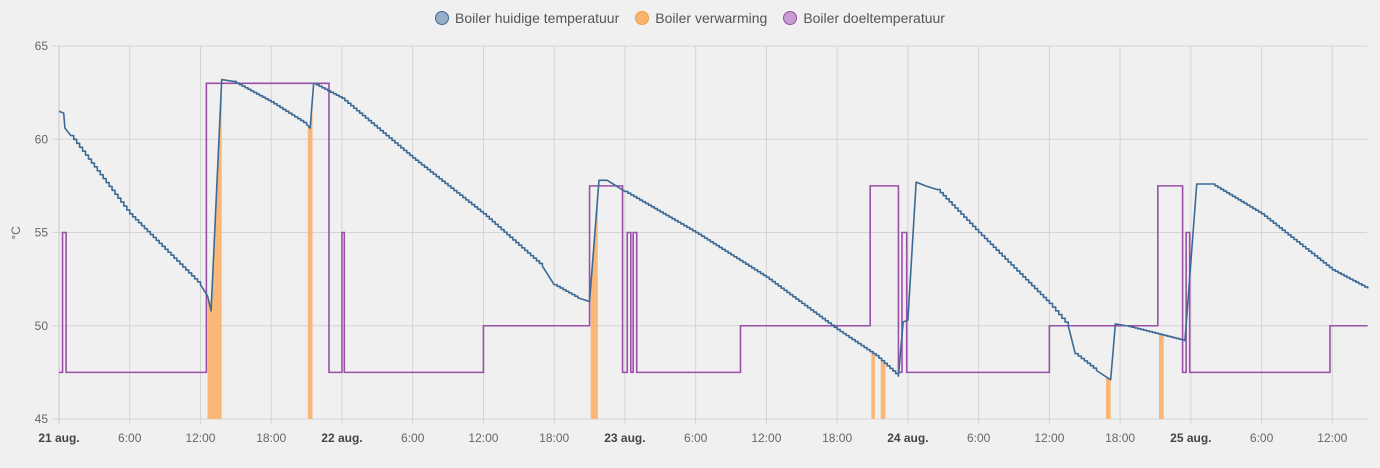 Image resolution: width=1380 pixels, height=468 pixels. I want to click on x-tick-label: 21 aug., so click(58, 438).